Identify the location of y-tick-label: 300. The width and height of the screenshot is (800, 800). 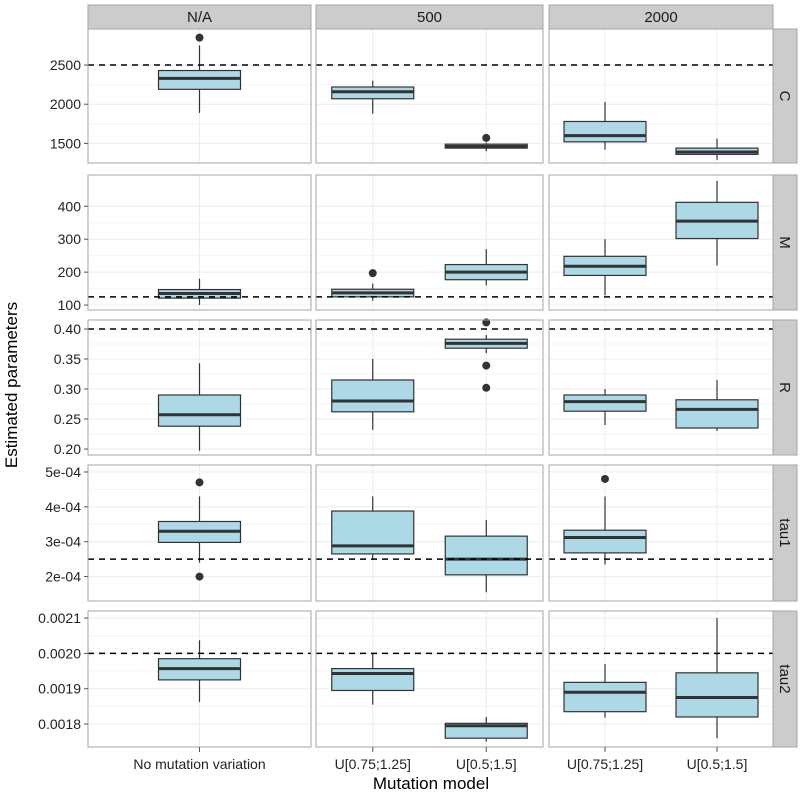
(70, 239).